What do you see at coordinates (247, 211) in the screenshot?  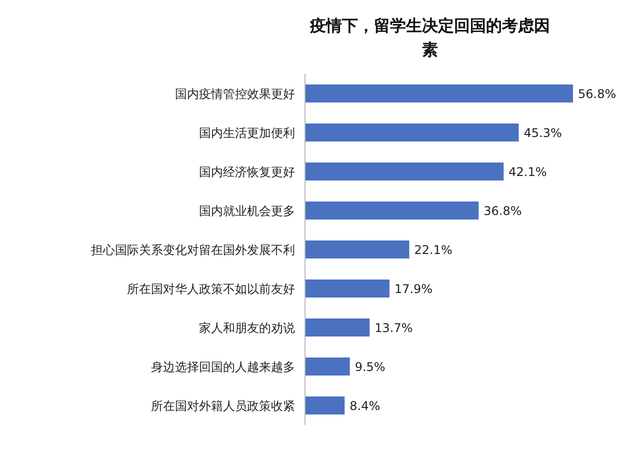 I see `y-tick-label: 国内就业机会更多` at bounding box center [247, 211].